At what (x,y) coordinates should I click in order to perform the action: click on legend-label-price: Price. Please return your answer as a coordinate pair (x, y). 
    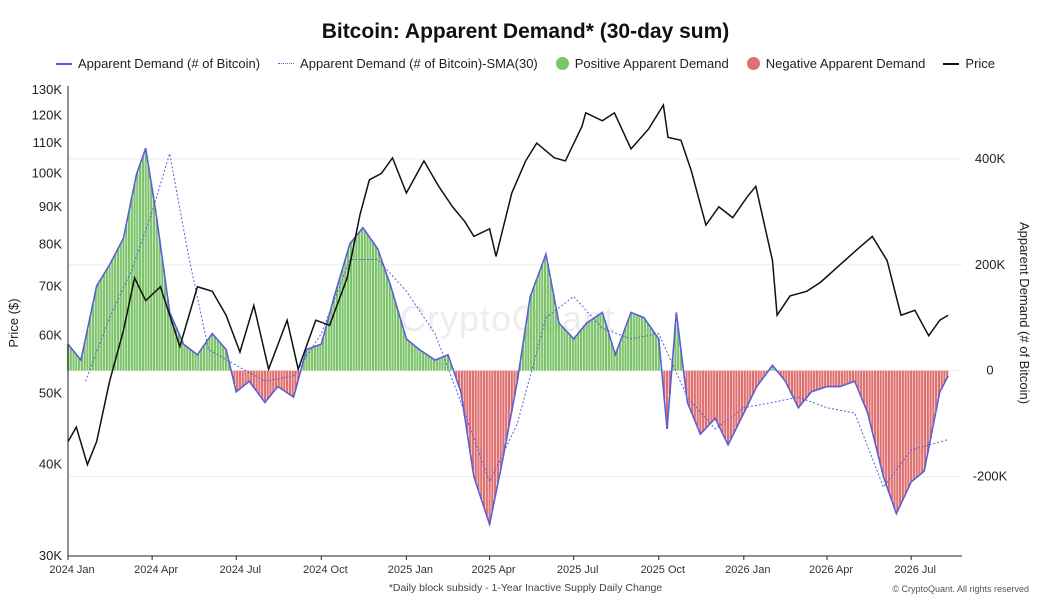
    Looking at the image, I should click on (980, 63).